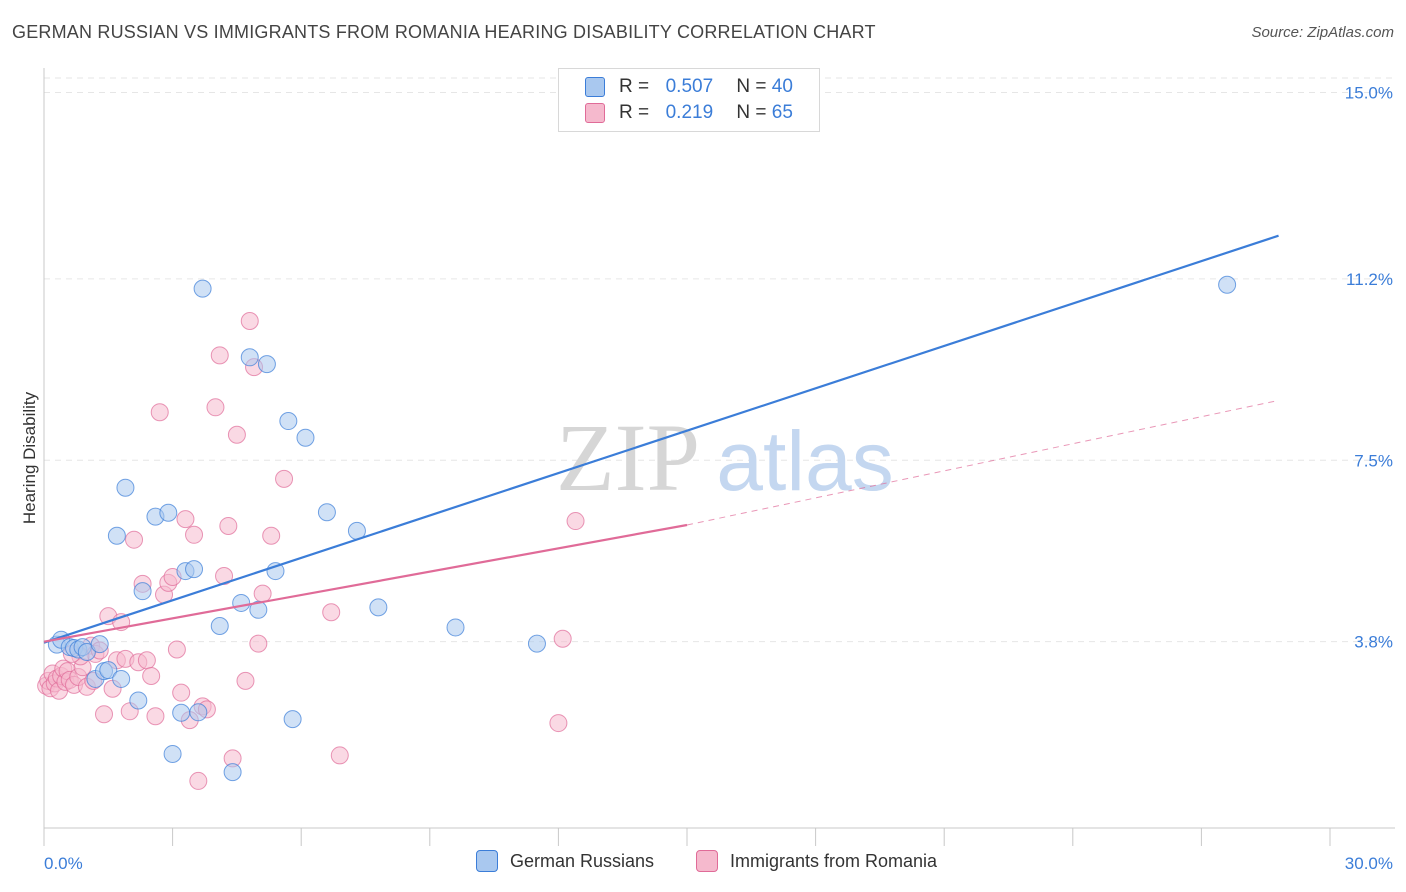 The image size is (1406, 892). Describe the element at coordinates (1373, 642) in the screenshot. I see `y-tick-label: 3.8%` at that location.